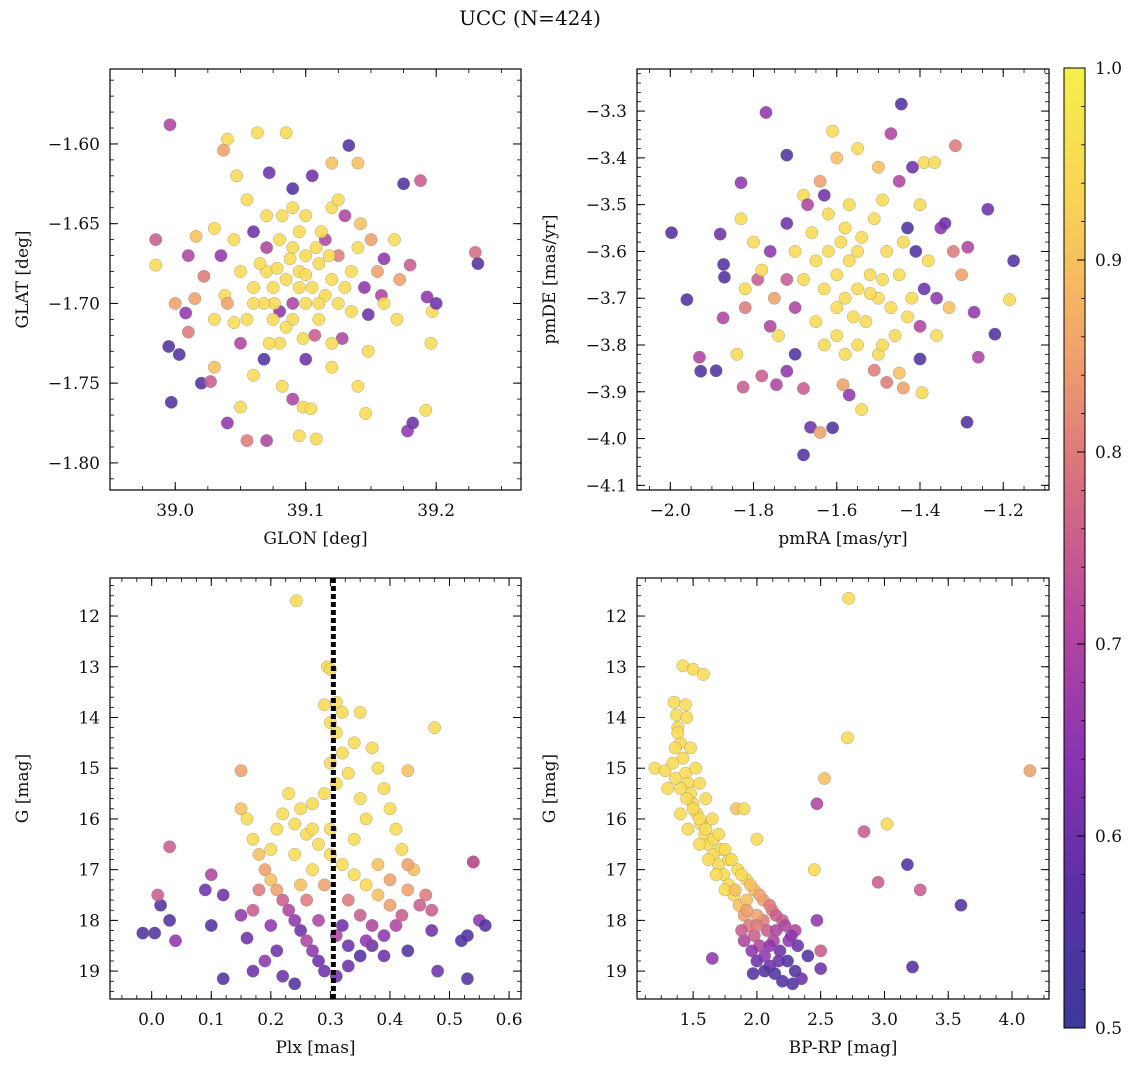 The width and height of the screenshot is (1136, 1067). Describe the element at coordinates (1011, 1020) in the screenshot. I see `x-tick-label: 4.0` at that location.